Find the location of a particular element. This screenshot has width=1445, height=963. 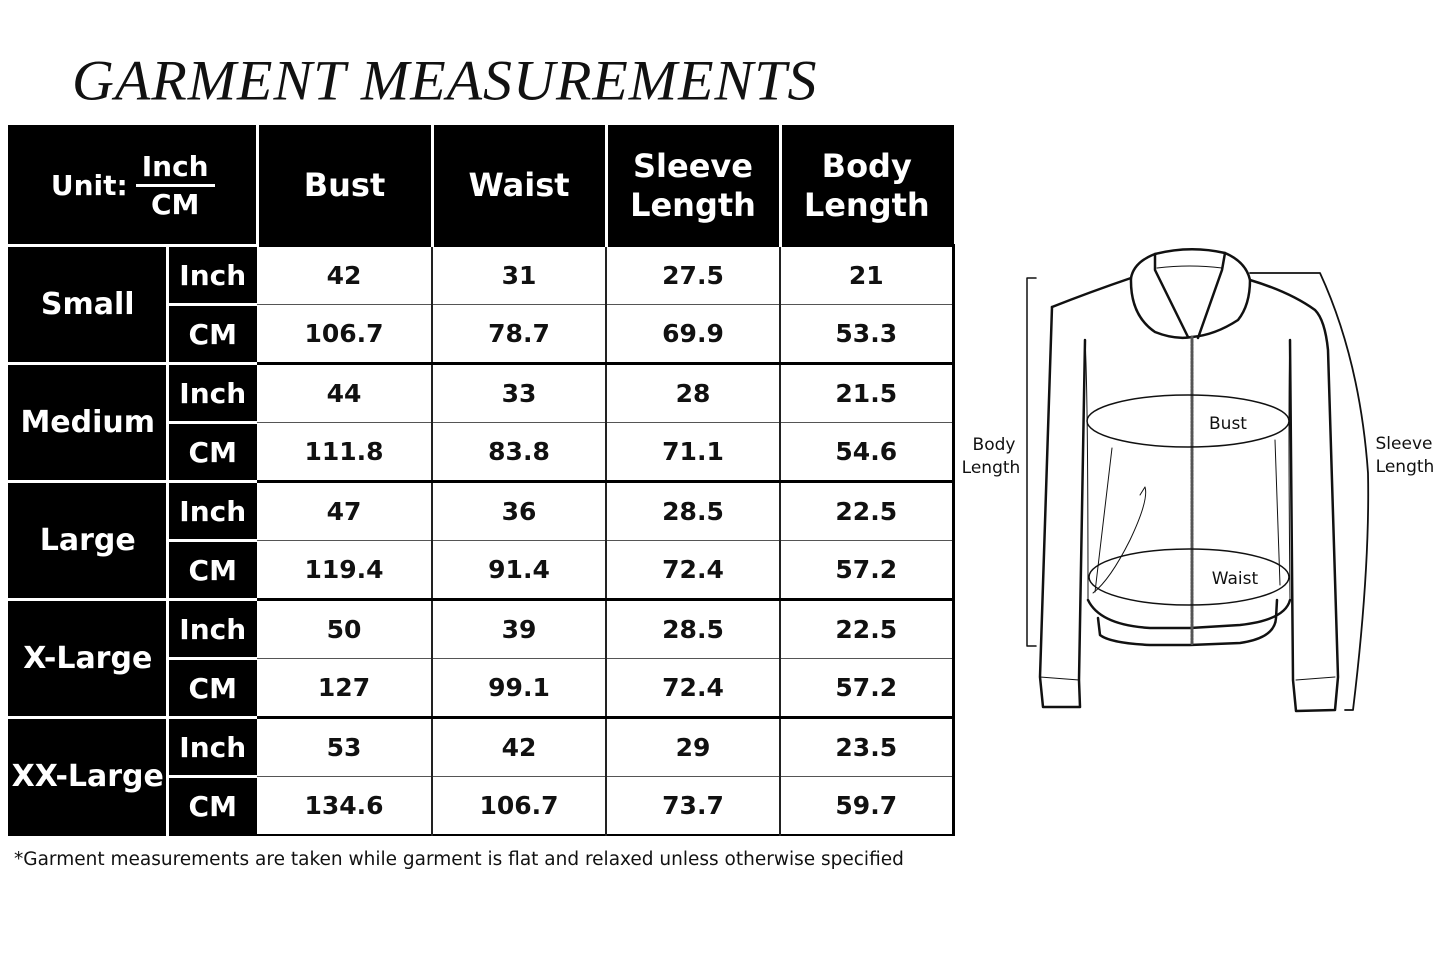

bust-measure-line is located at coordinates (1188, 421).